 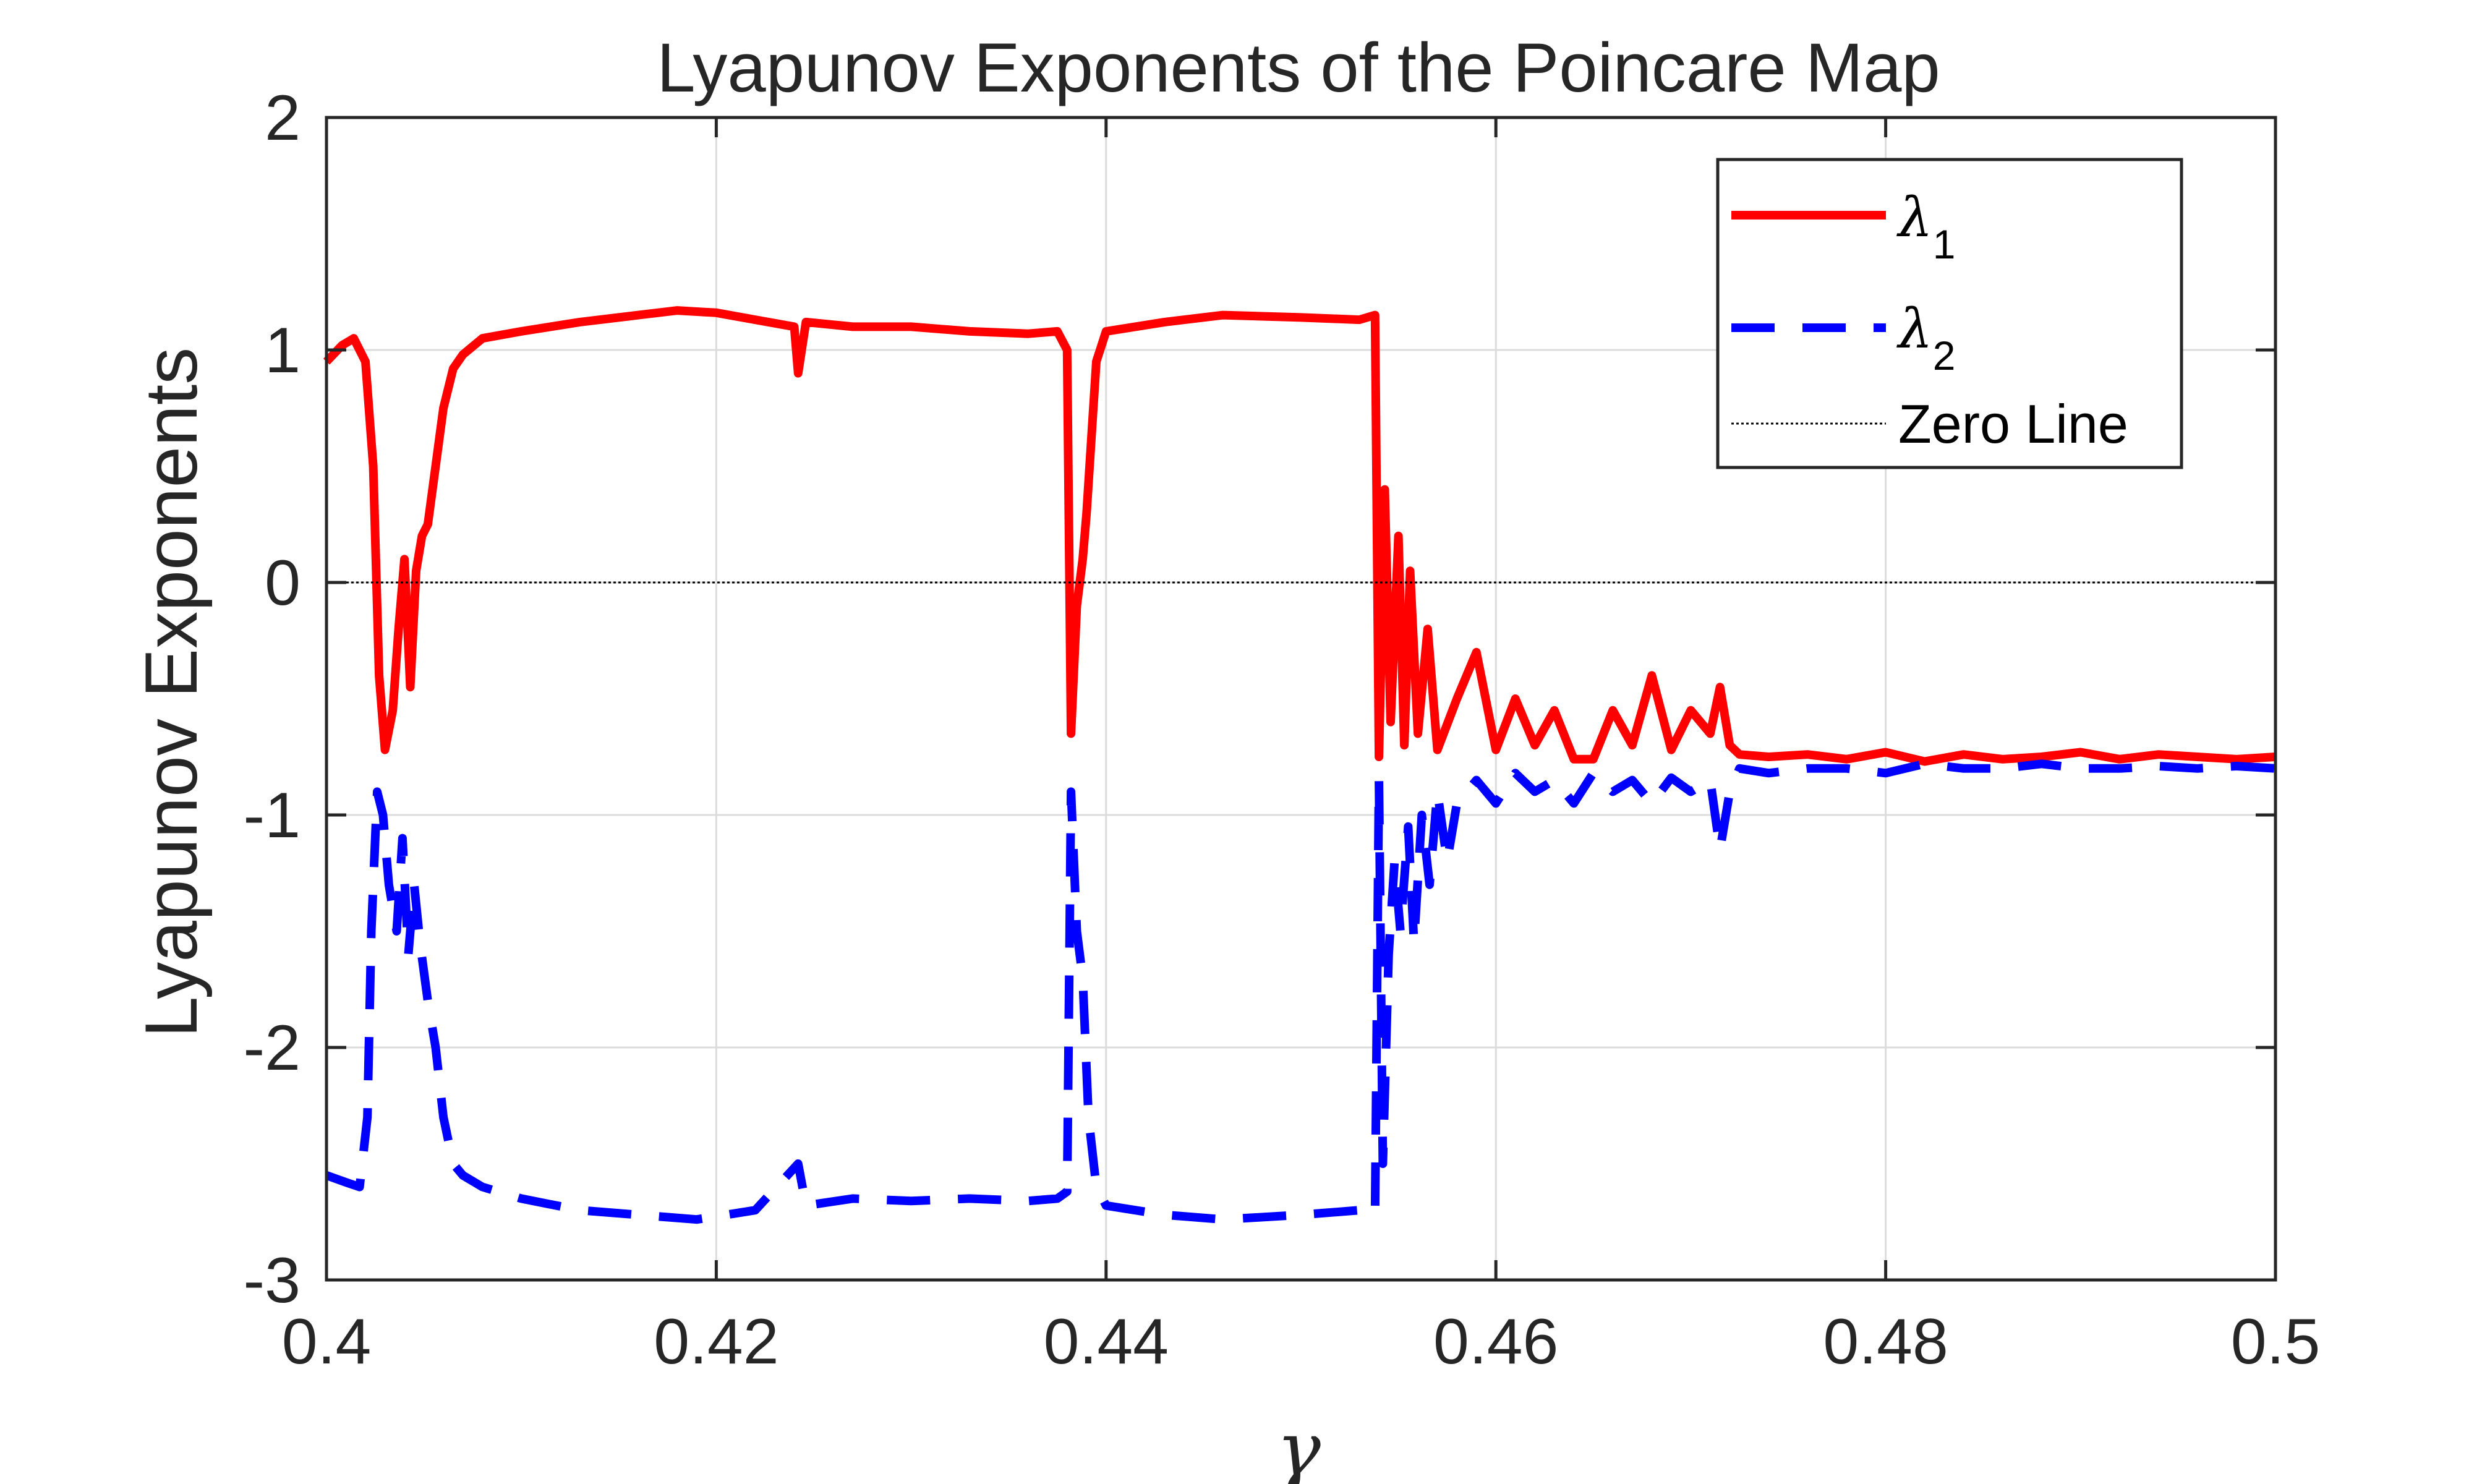 What do you see at coordinates (1106, 1342) in the screenshot?
I see `x-tick-label-2: 0.44` at bounding box center [1106, 1342].